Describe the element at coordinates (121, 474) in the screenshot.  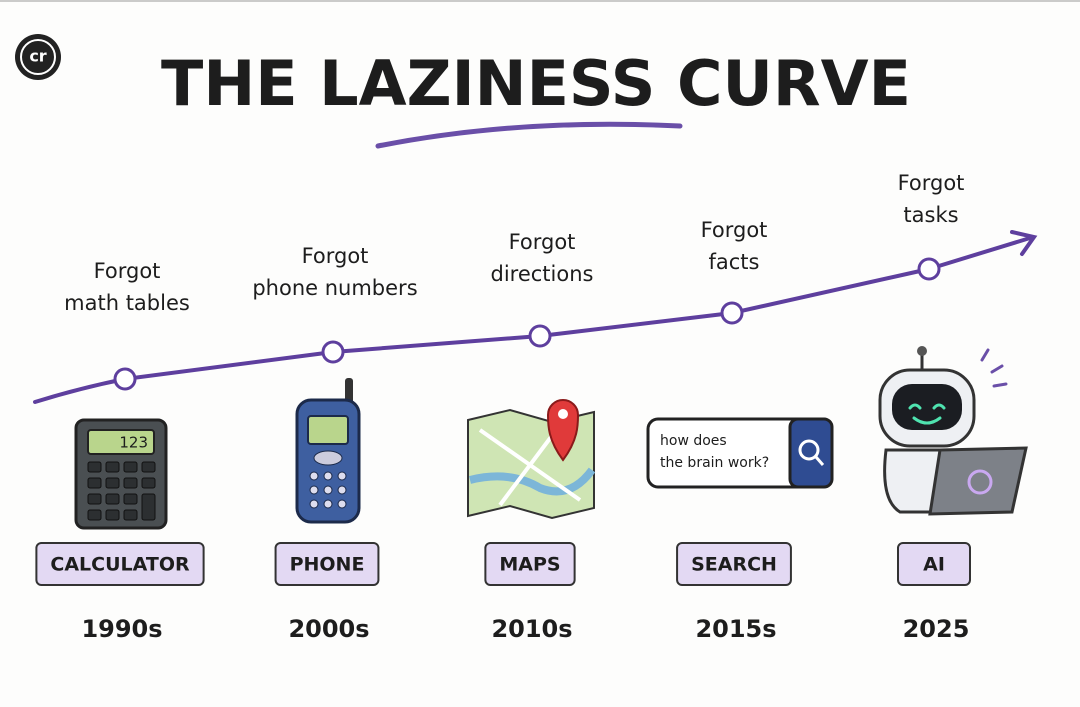
I see `calculator-icon` at that location.